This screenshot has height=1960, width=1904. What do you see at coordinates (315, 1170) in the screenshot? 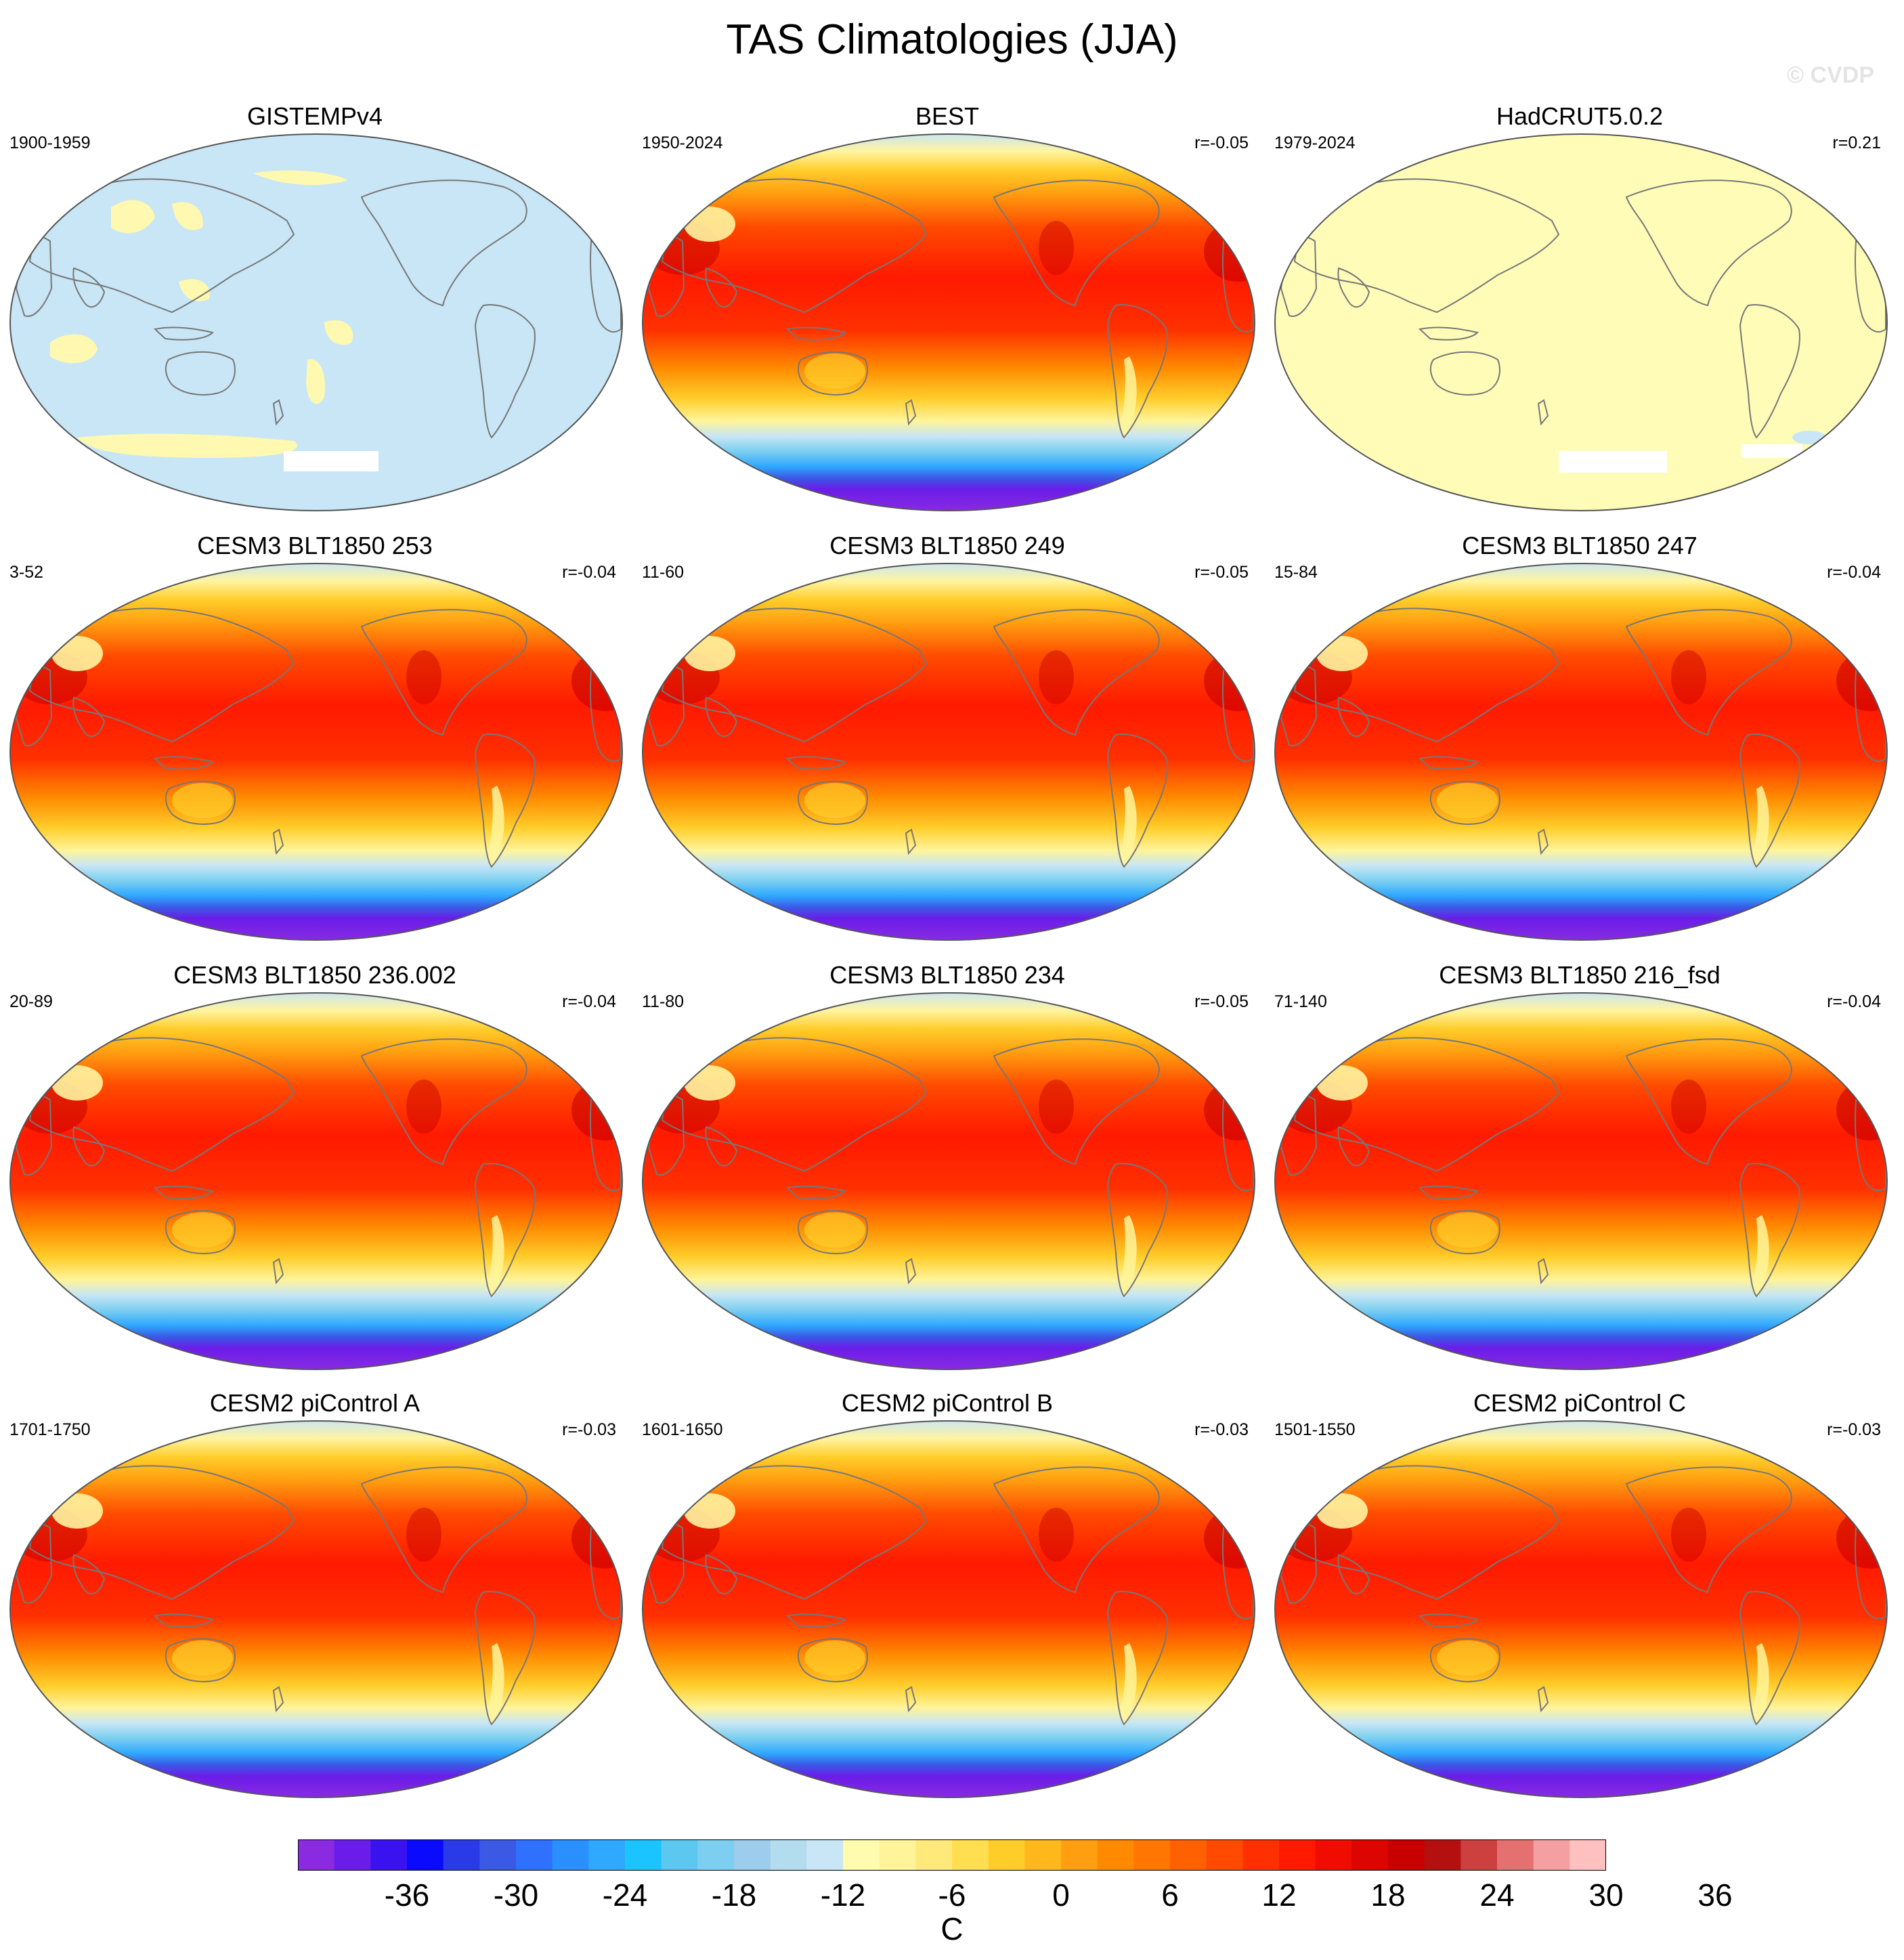
I see `map-panel: CESM3 BLT1850 236.002 20-89 r=-0.04` at bounding box center [315, 1170].